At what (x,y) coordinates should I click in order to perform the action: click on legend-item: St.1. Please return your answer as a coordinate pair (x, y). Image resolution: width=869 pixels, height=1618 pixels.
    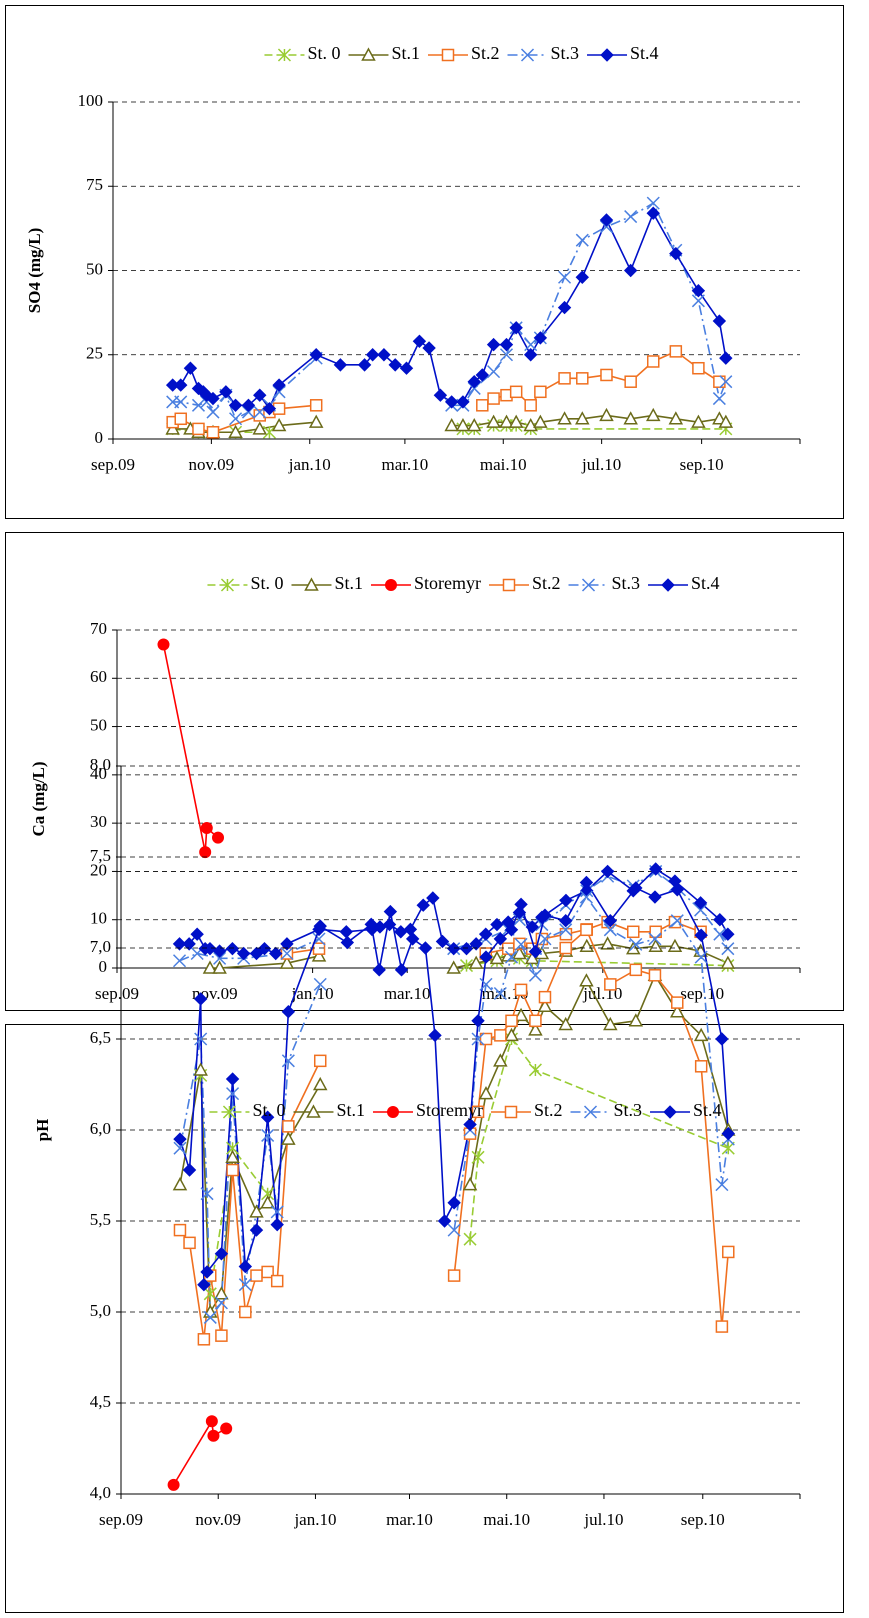
    Looking at the image, I should click on (327, 583).